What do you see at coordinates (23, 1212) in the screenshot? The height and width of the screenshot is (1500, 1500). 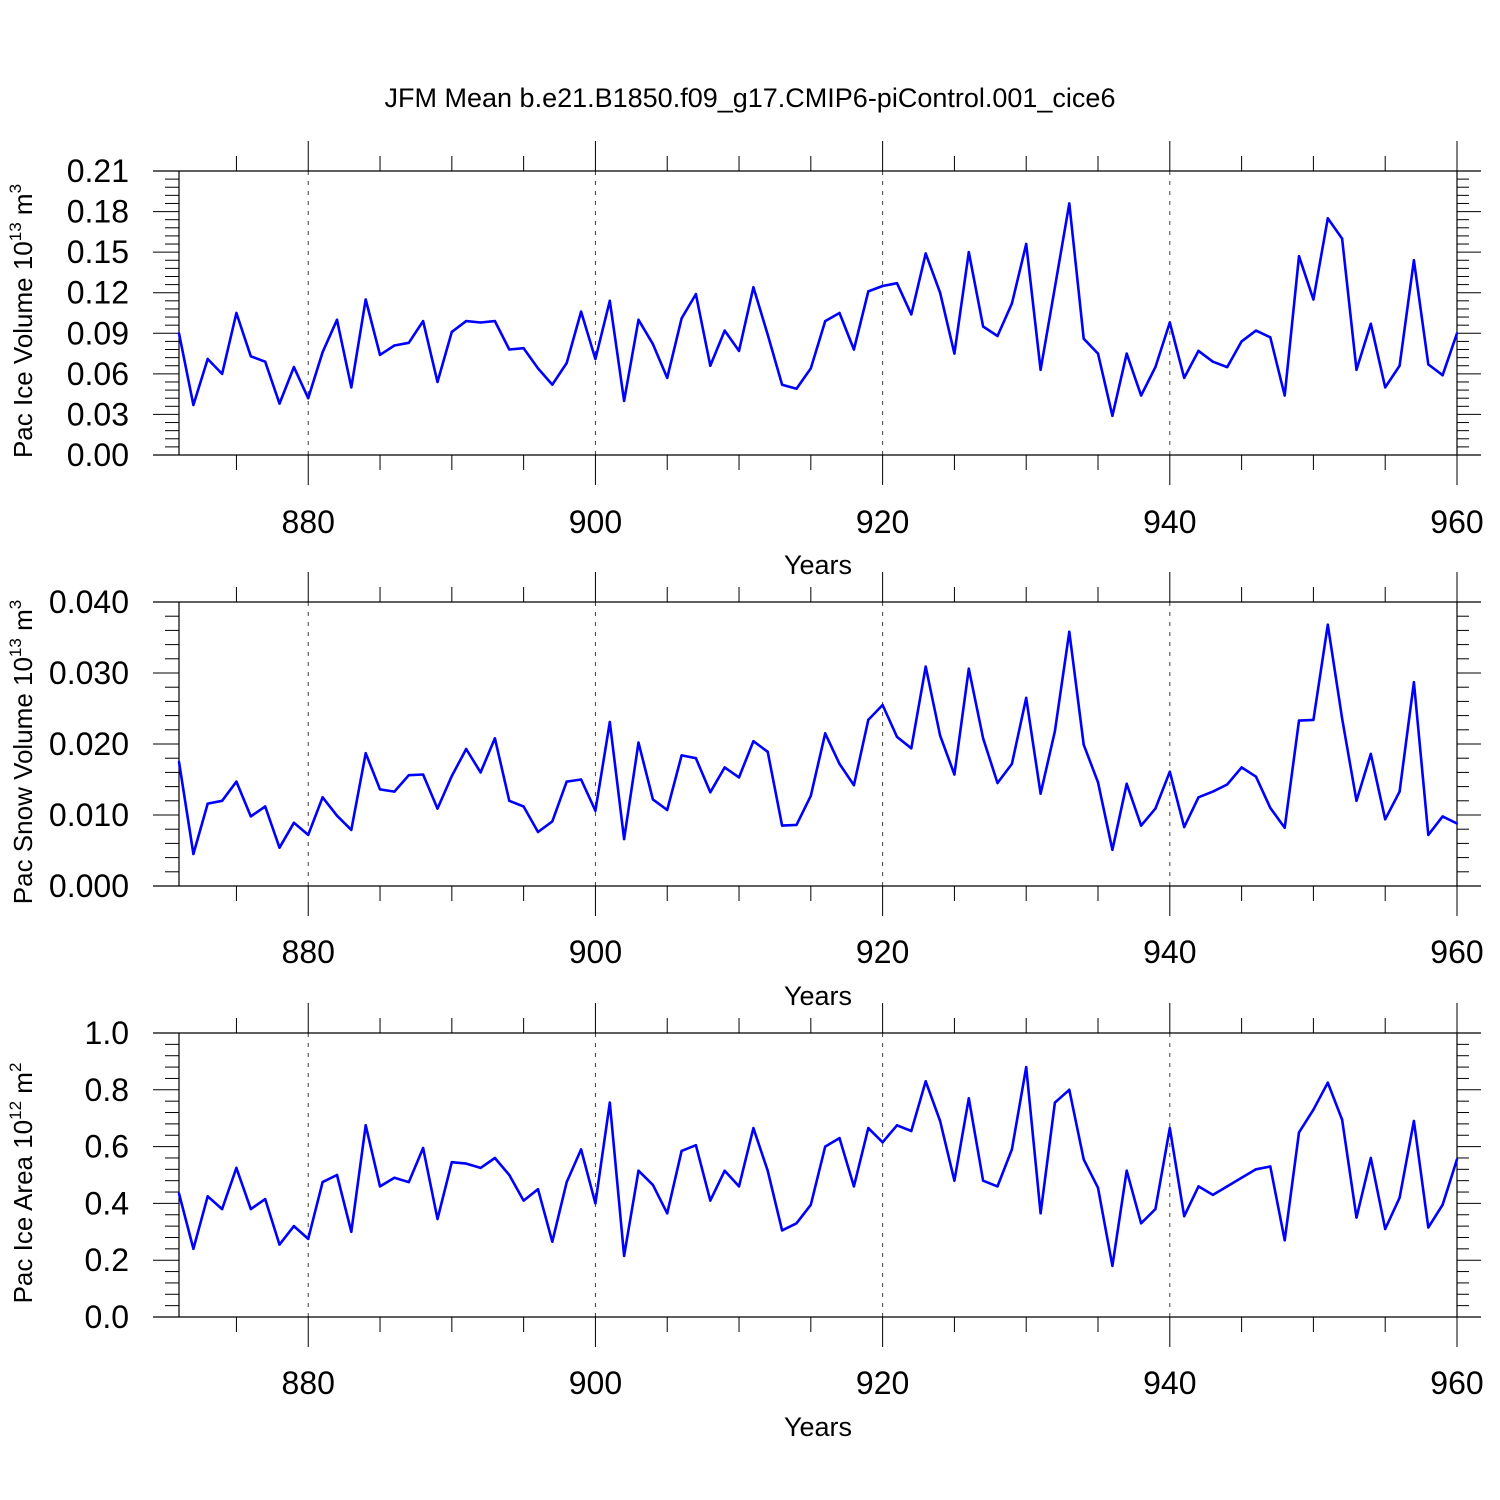 I see `y-label-text: Pac Ice Area 10` at bounding box center [23, 1212].